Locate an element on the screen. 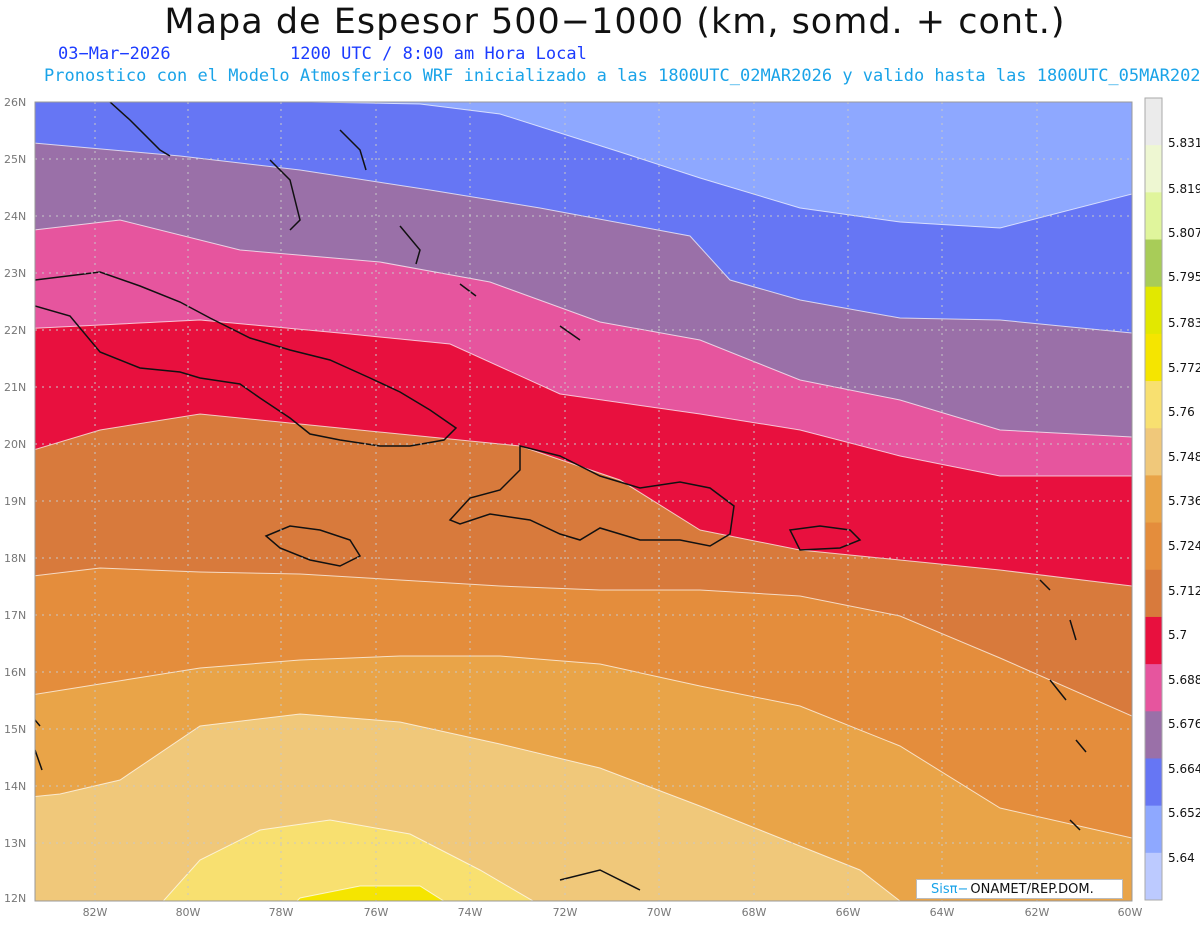 This screenshot has width=1200, height=927. lat-label: 26N is located at coordinates (15, 102).